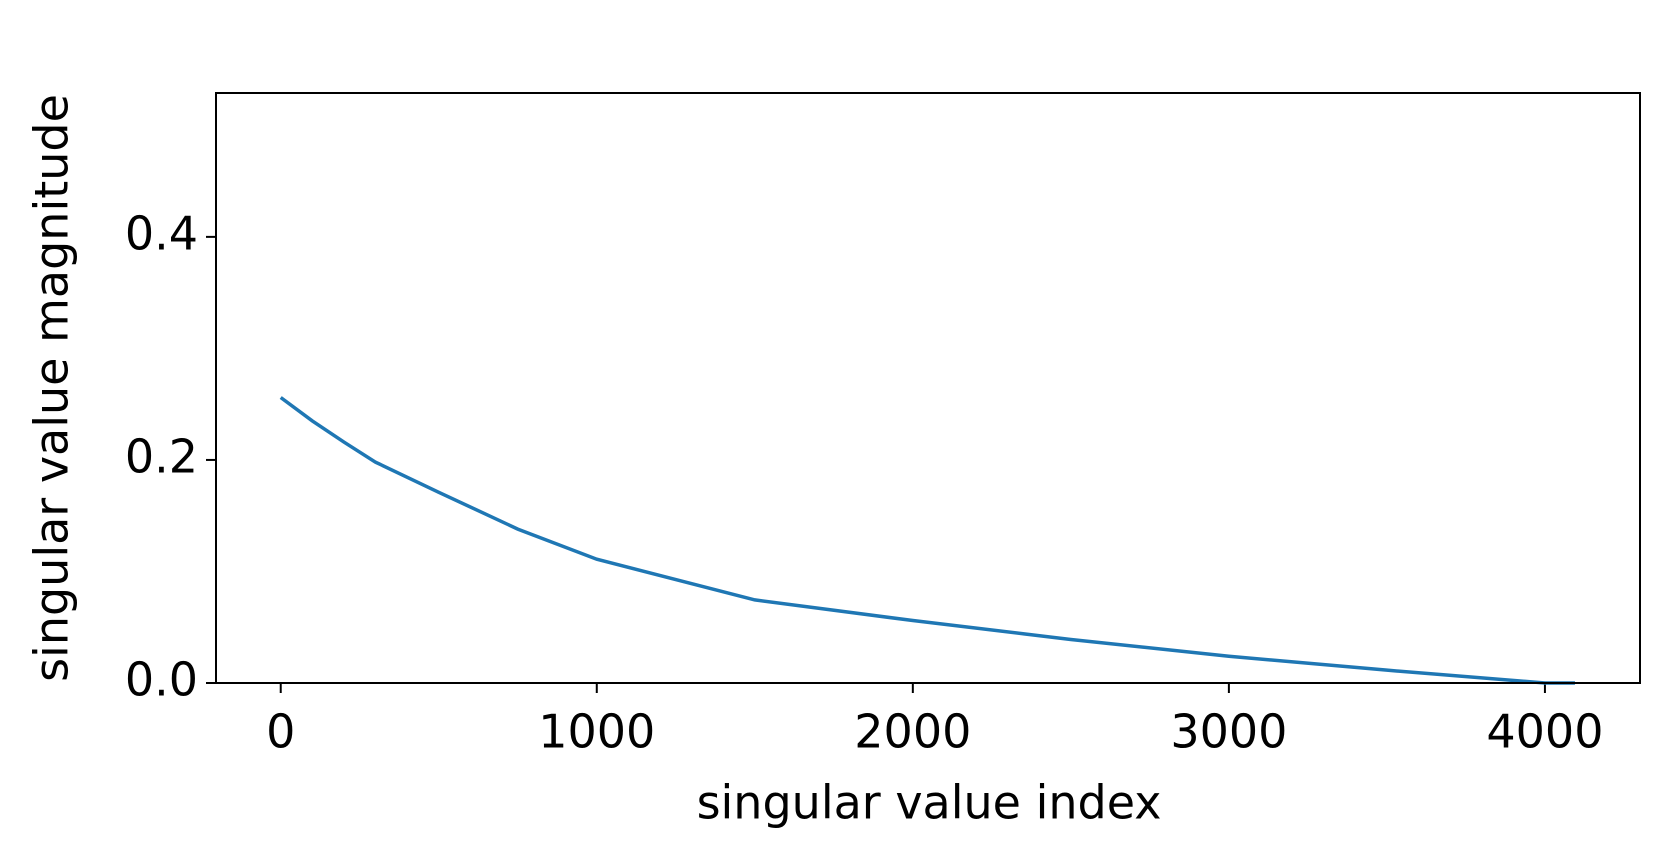 The image size is (1661, 861). Describe the element at coordinates (52, 388) in the screenshot. I see `y-axis-label: singular value magnitude` at that location.